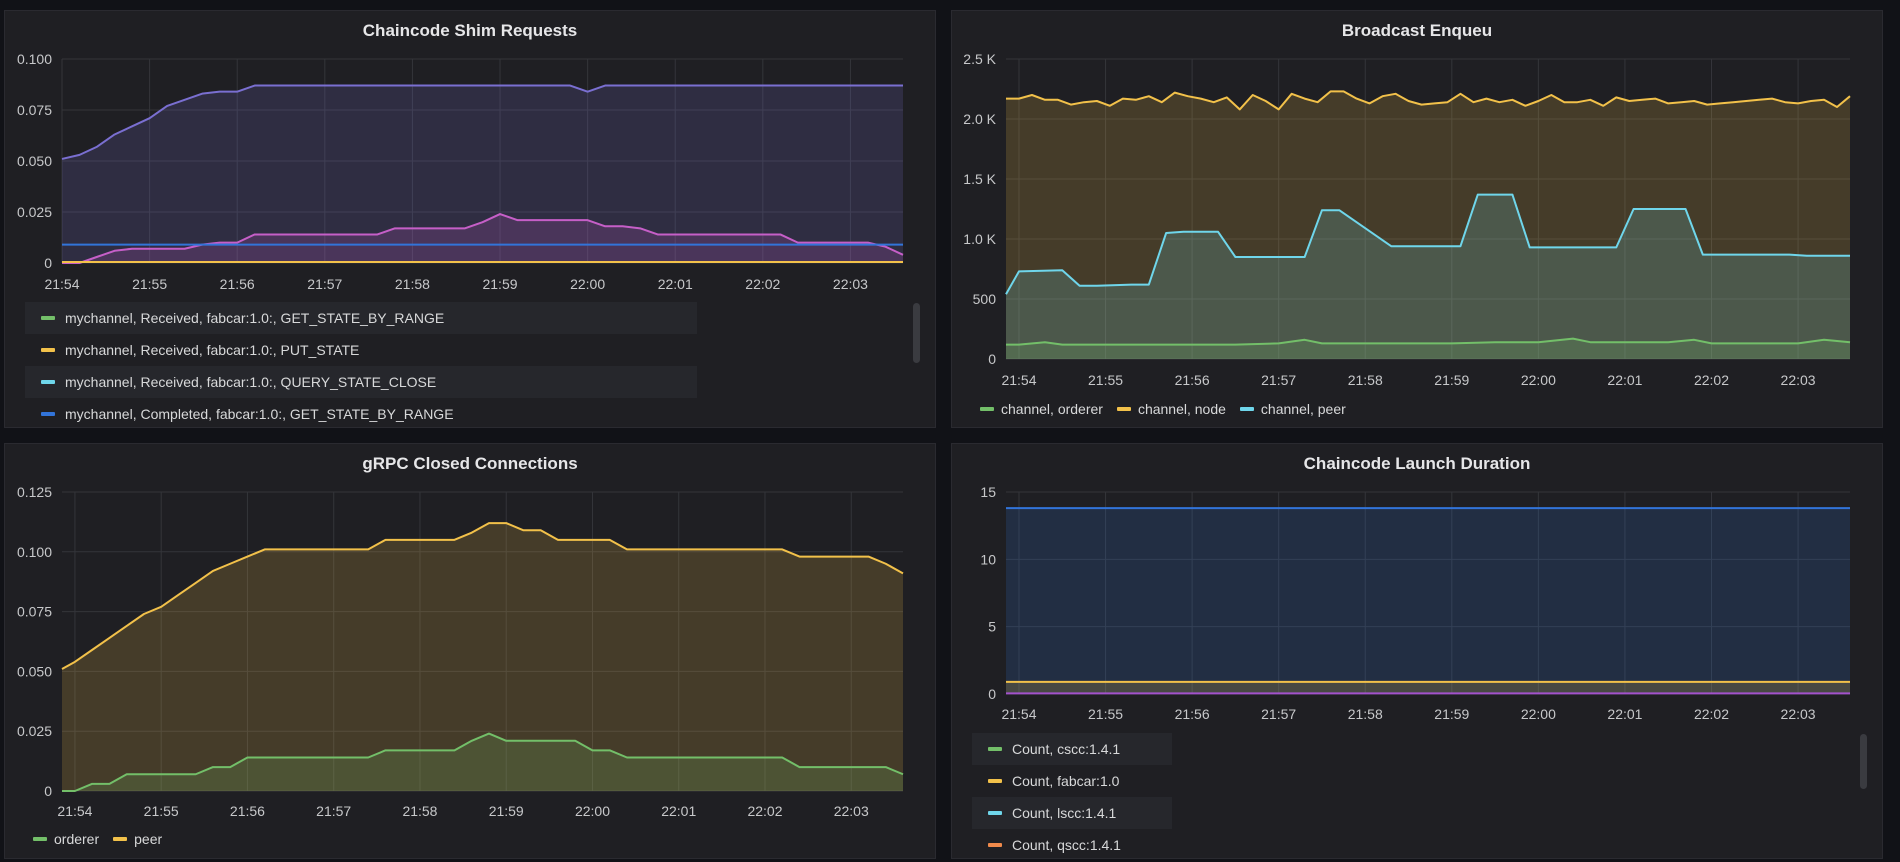  I want to click on legend-item: peer, so click(137, 839).